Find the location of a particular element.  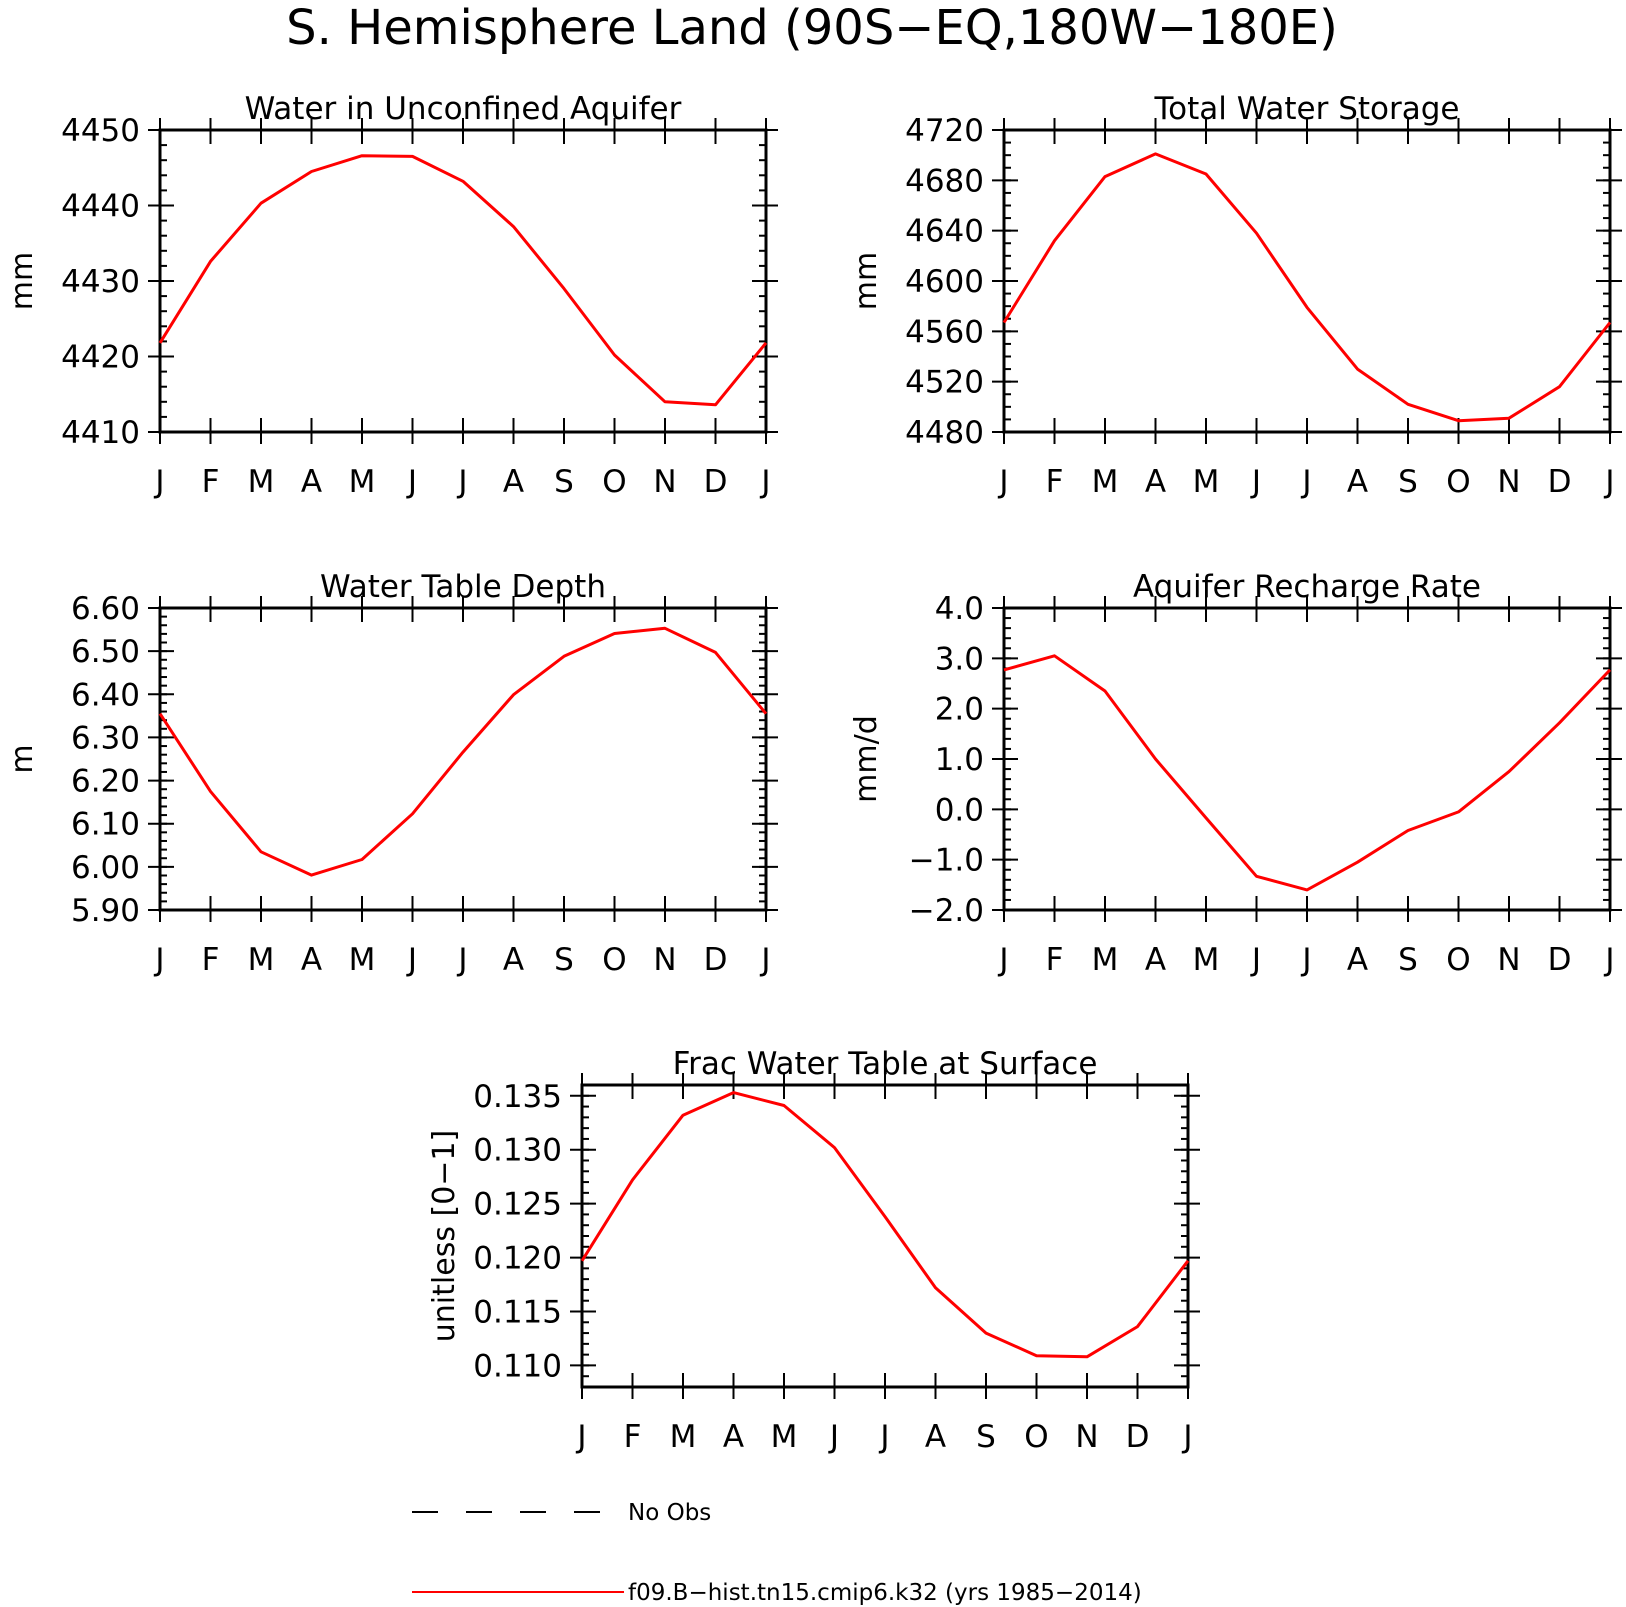

y-tick-label: 3.0 is located at coordinates (959, 659).